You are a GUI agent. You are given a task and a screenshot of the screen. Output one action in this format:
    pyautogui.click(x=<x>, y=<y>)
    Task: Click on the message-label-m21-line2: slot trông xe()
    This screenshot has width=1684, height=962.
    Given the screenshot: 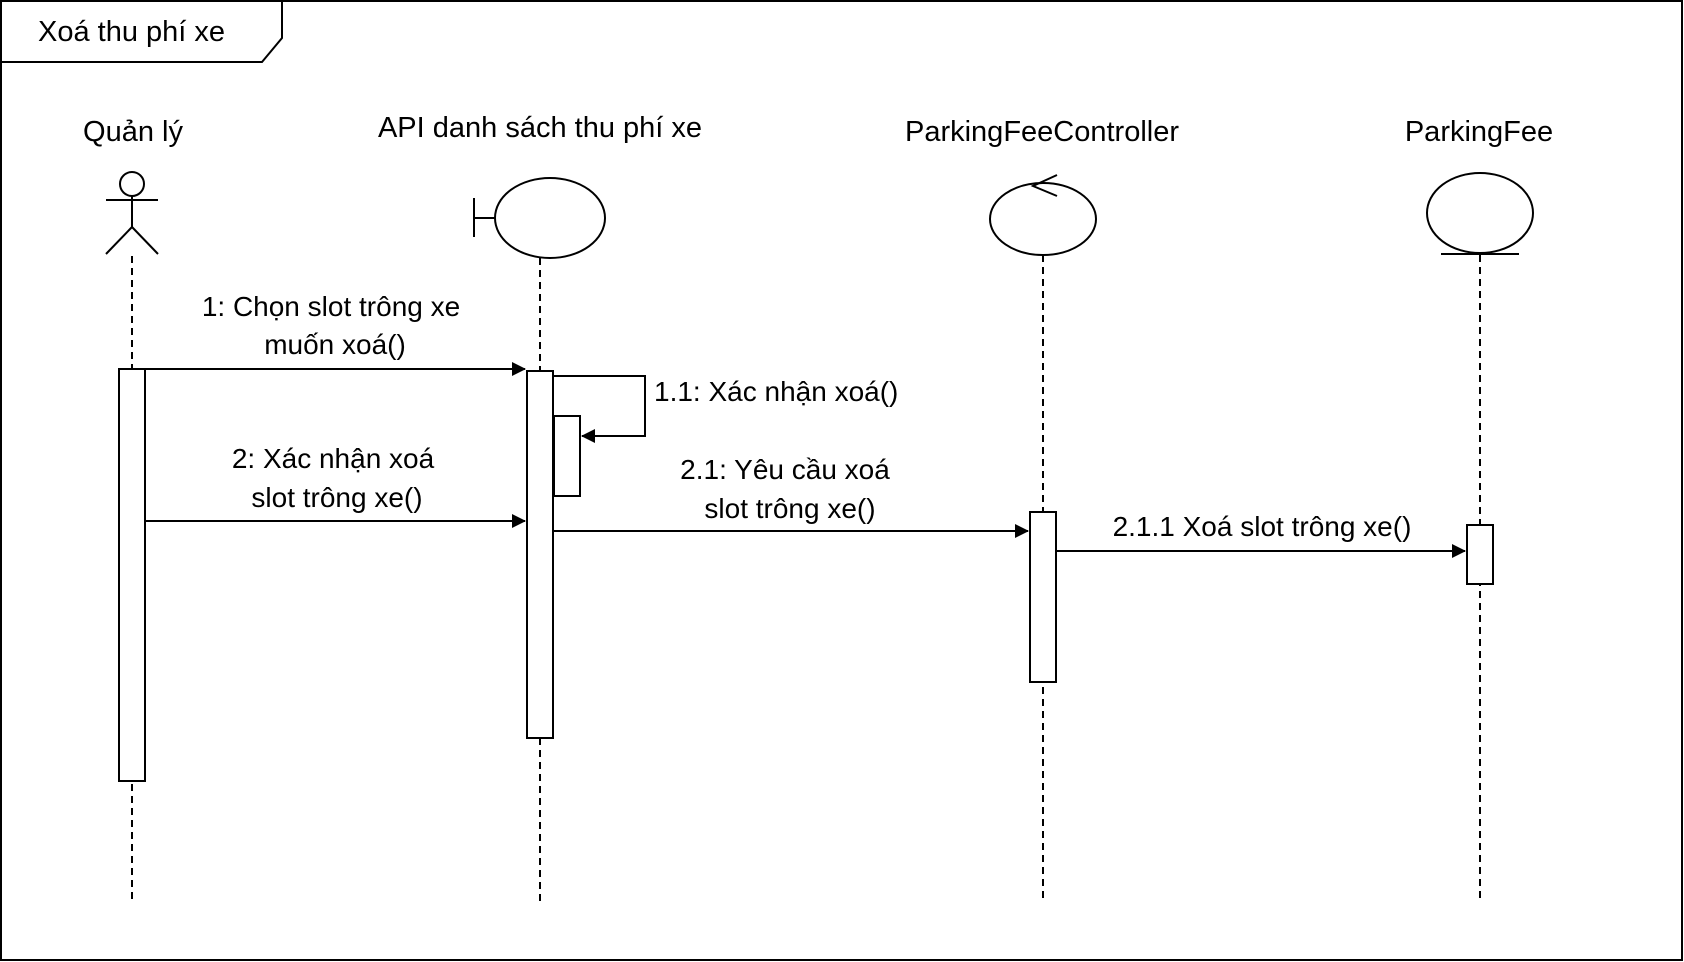 What is the action you would take?
    pyautogui.click(x=789, y=508)
    